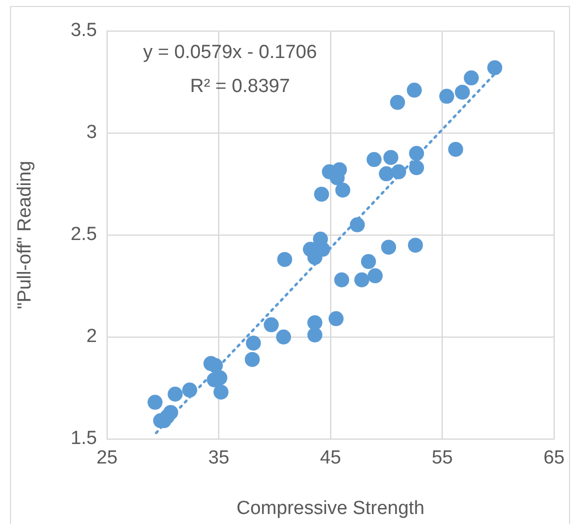 Image resolution: width=575 pixels, height=524 pixels. I want to click on x-tick-label: 55, so click(442, 458).